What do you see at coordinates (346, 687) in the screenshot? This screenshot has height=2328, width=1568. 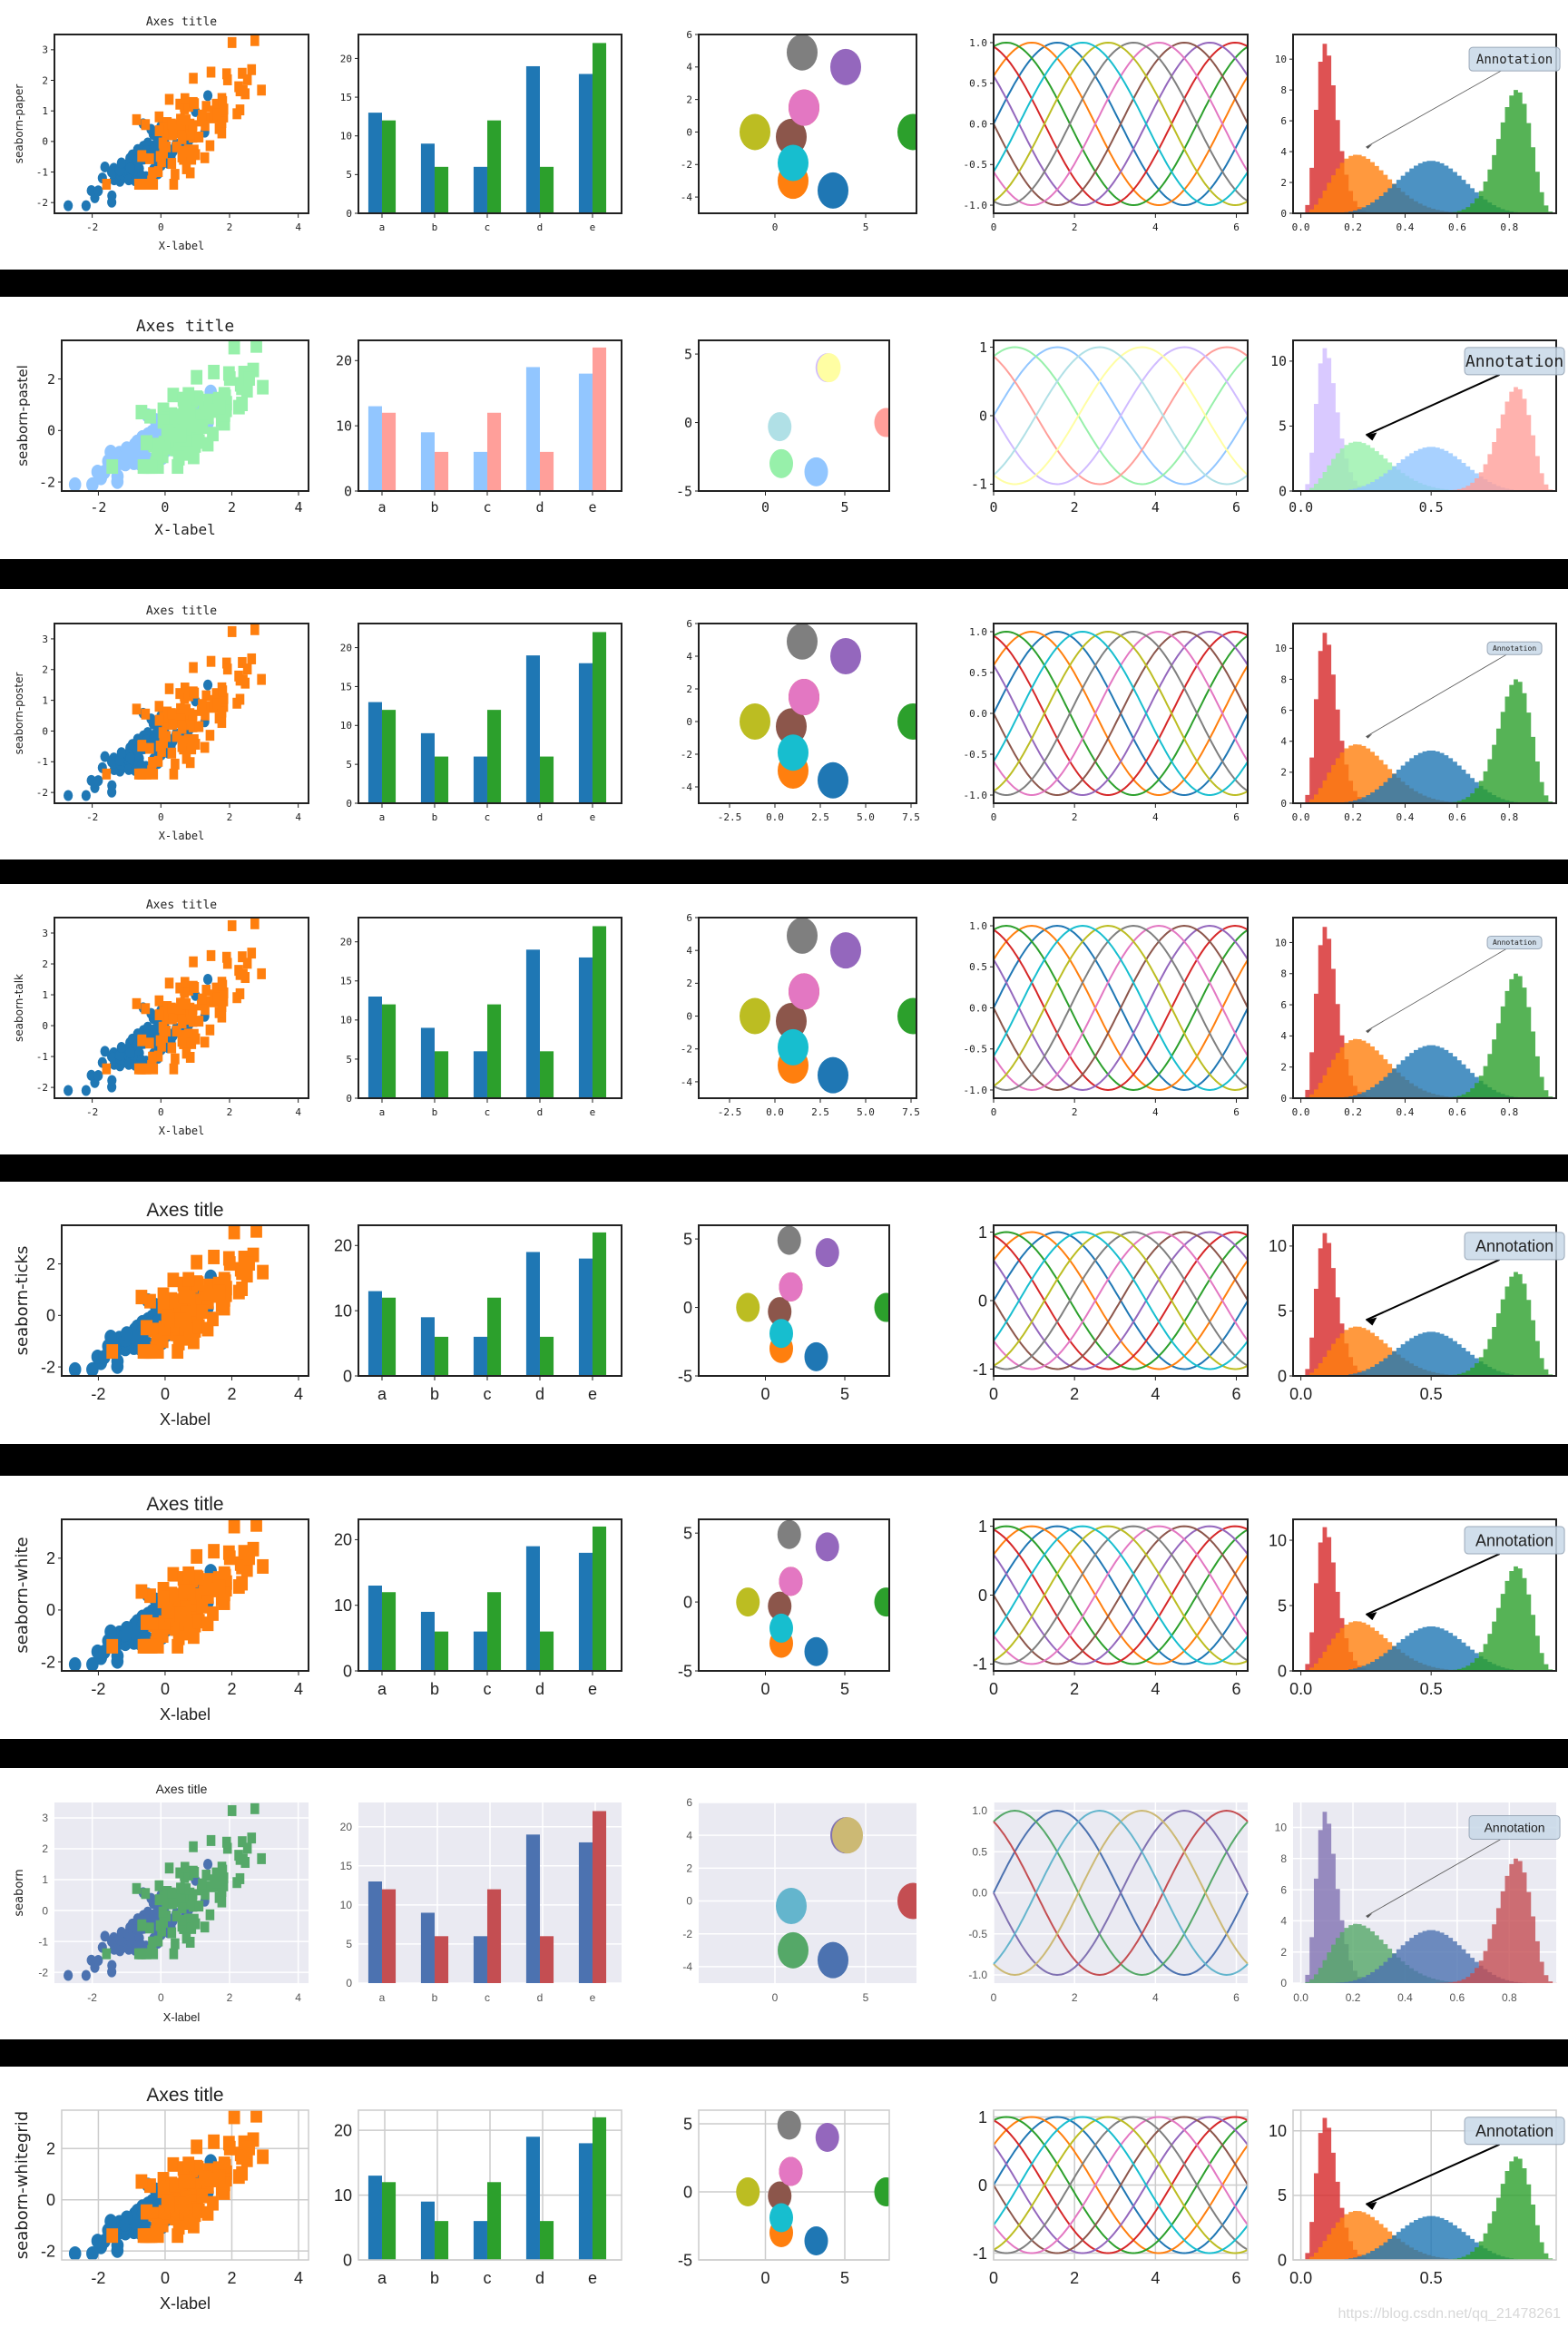 I see `svg-text: 15` at bounding box center [346, 687].